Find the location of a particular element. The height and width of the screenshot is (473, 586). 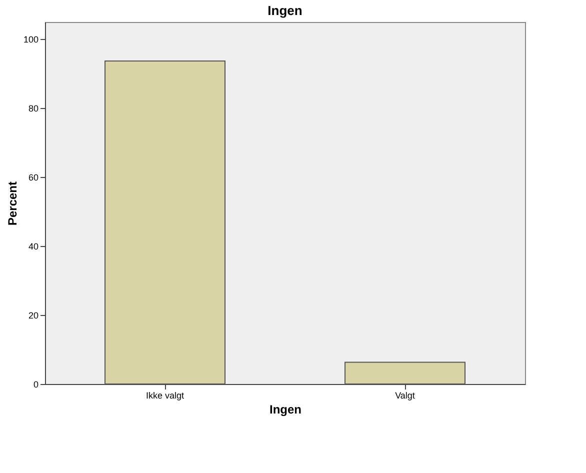

y-tick-label: 0 is located at coordinates (35, 385).